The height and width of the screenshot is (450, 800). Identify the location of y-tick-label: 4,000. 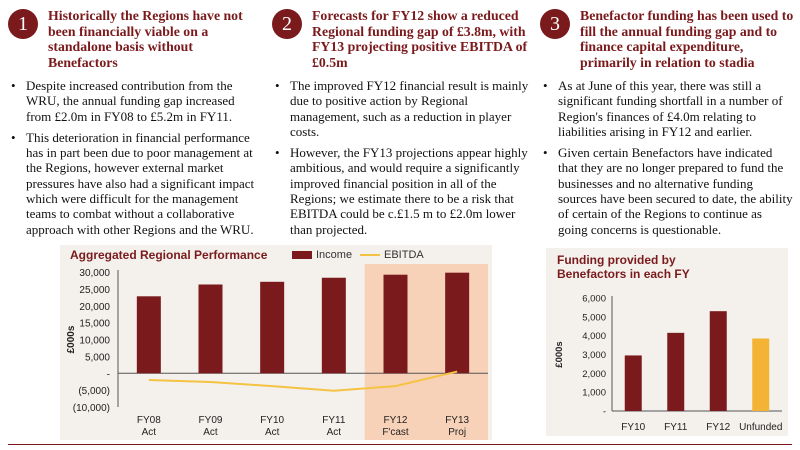
(594, 336).